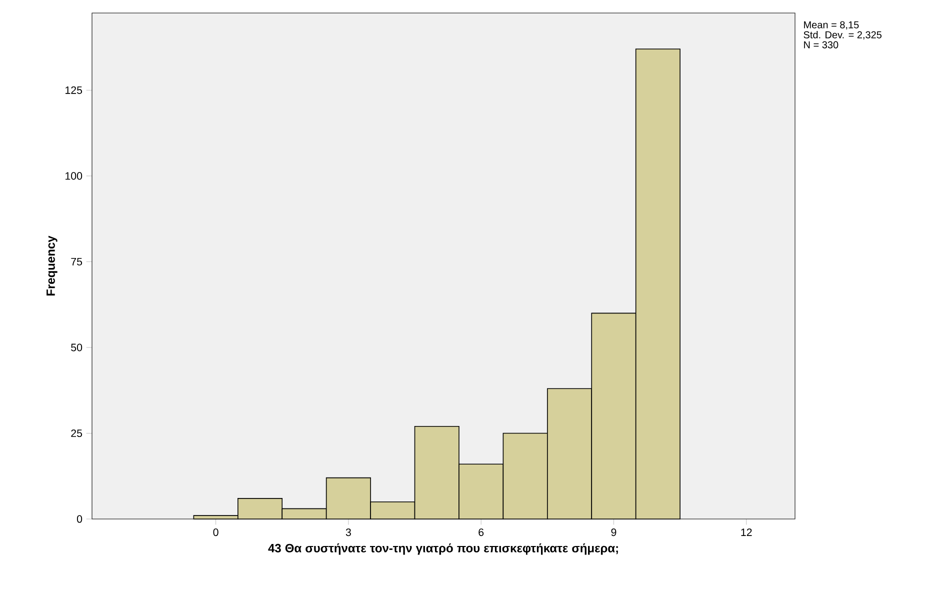  What do you see at coordinates (613, 532) in the screenshot?
I see `x-tick-label: 9` at bounding box center [613, 532].